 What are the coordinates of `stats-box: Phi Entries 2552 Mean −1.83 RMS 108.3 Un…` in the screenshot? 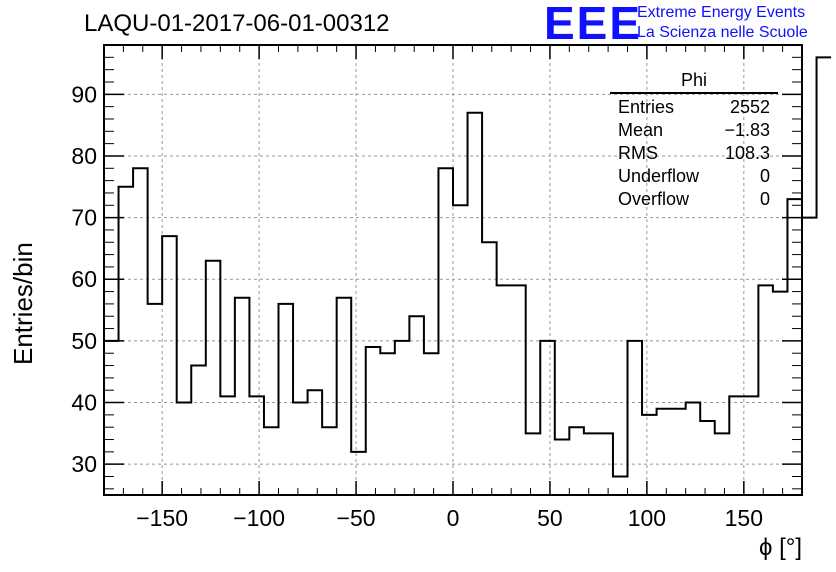 It's located at (694, 140).